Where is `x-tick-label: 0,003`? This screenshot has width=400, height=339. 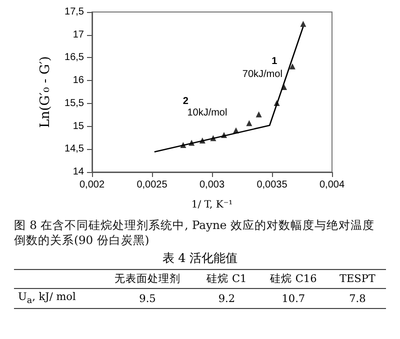 x-tick-label: 0,003 is located at coordinates (212, 185).